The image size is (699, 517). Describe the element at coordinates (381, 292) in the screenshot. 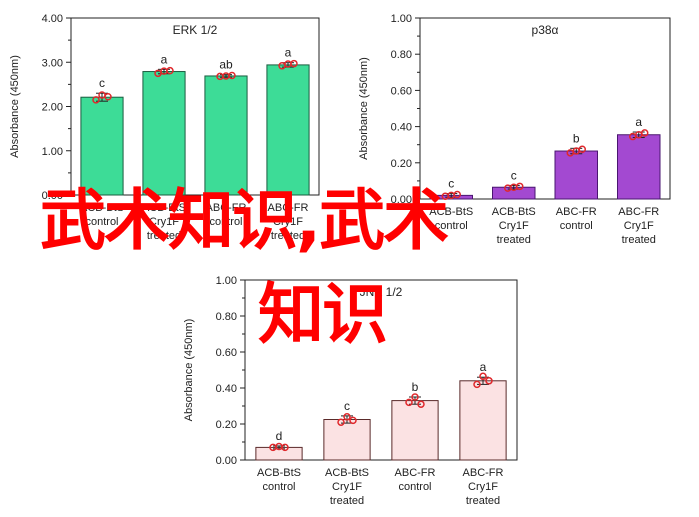

I see `chart-title: JNK 1/2` at that location.